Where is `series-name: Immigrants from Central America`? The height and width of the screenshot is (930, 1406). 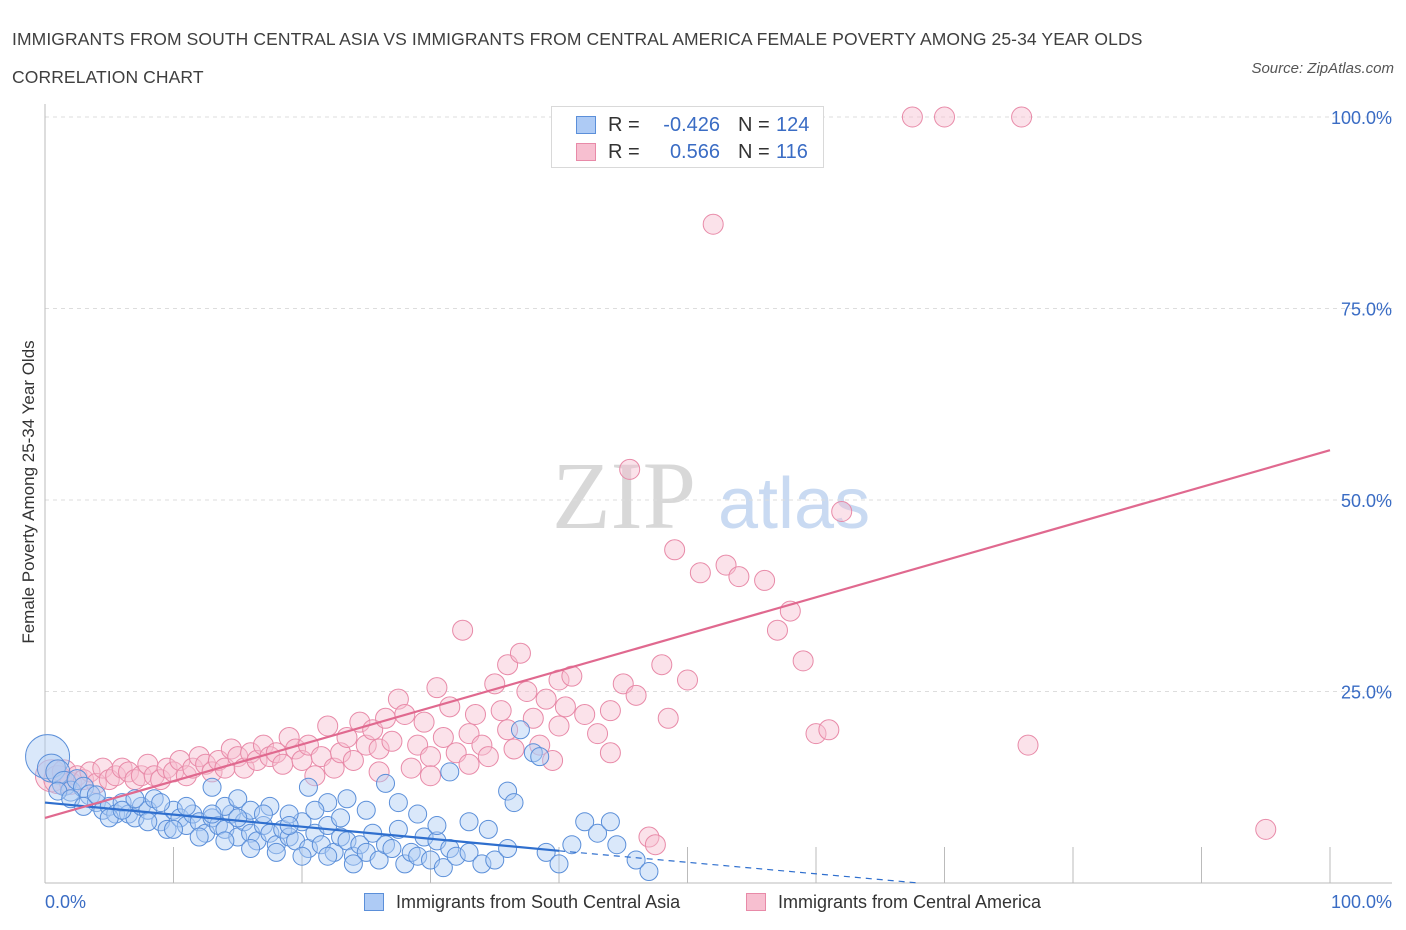
series-name: Immigrants from Central America is located at coordinates (910, 901).